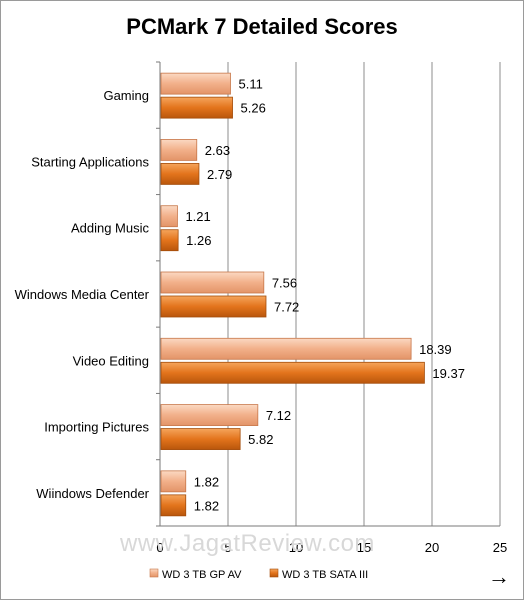 The height and width of the screenshot is (600, 524). Describe the element at coordinates (500, 547) in the screenshot. I see `x-tick-label: 25` at that location.